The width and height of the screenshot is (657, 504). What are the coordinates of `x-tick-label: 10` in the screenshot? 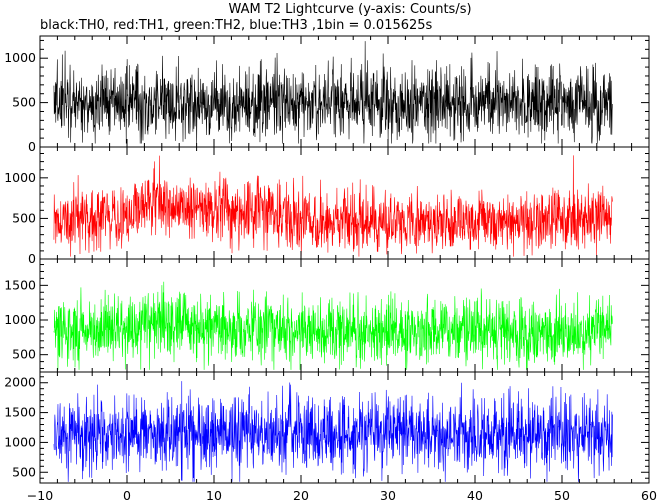 It's located at (214, 495).